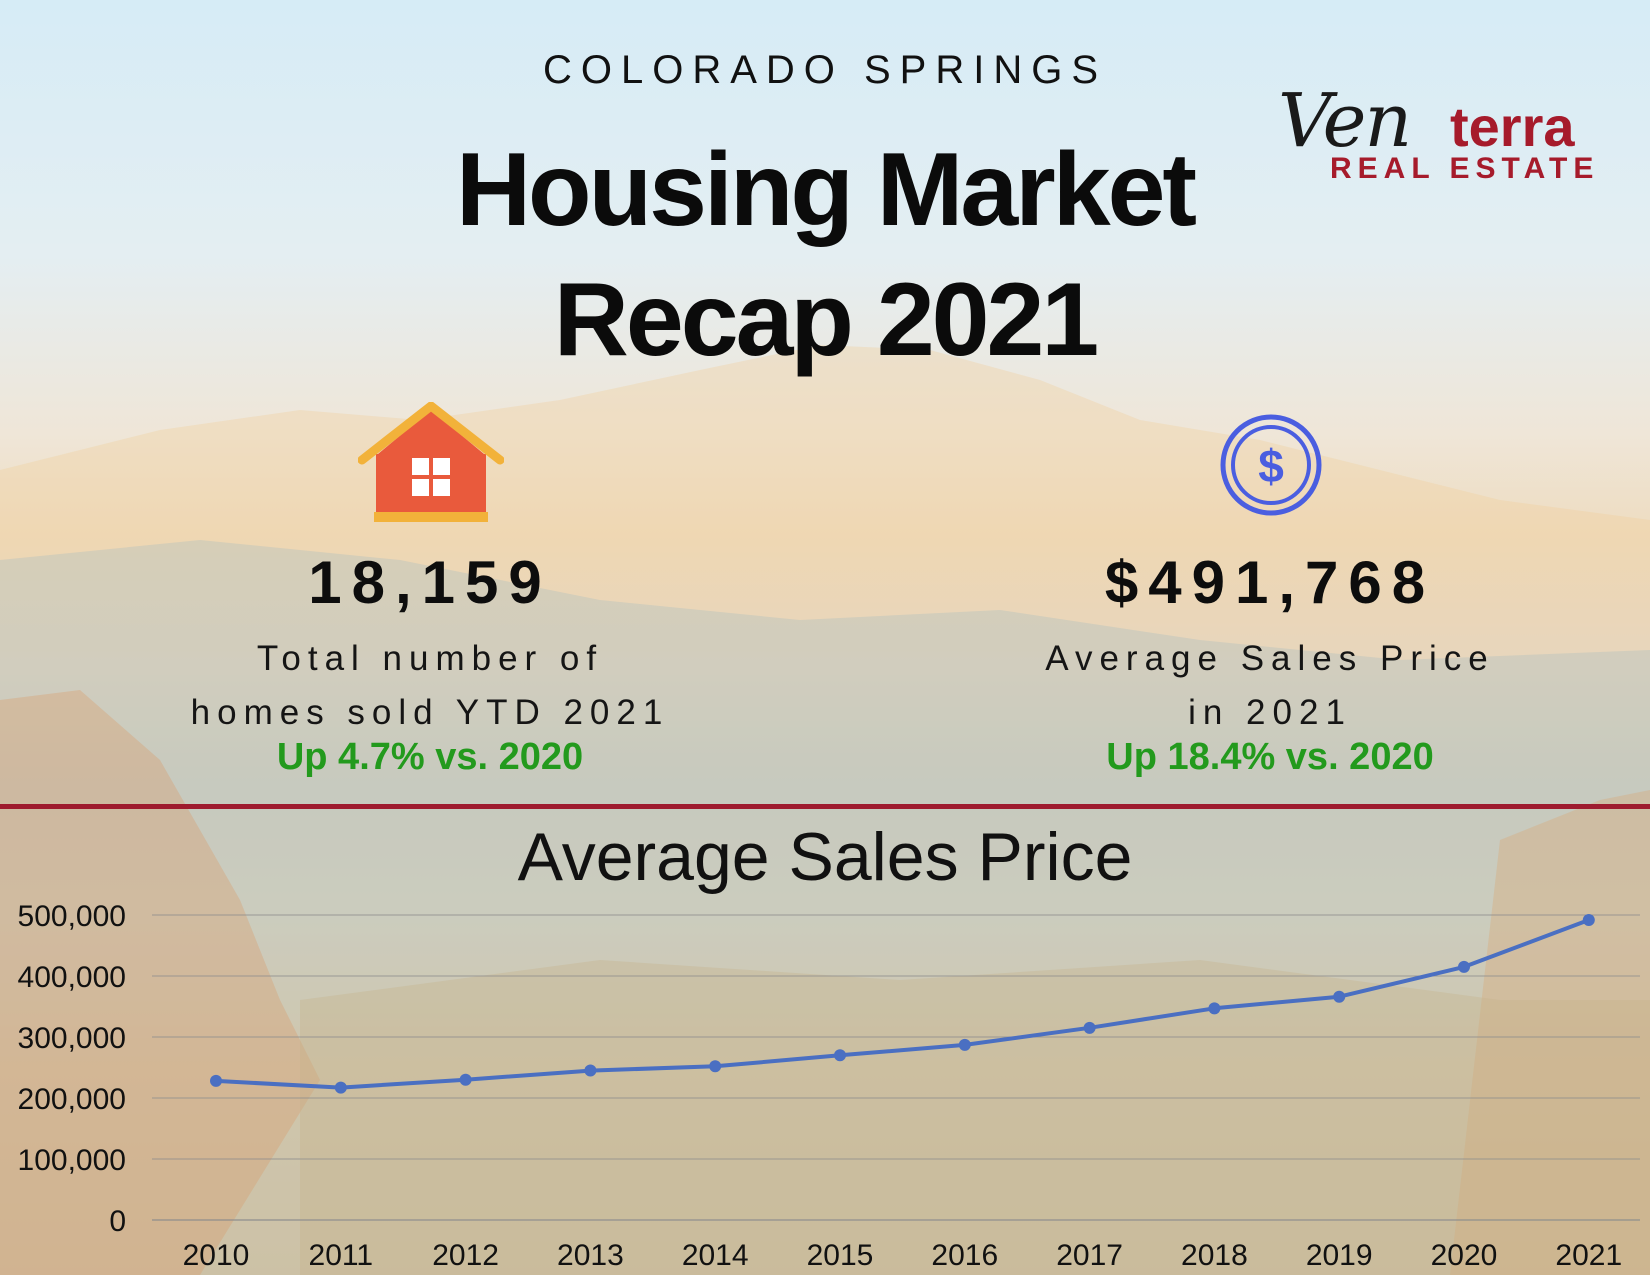 Image resolution: width=1650 pixels, height=1275 pixels. Describe the element at coordinates (72, 977) in the screenshot. I see `y-tick-label: 400,000` at that location.